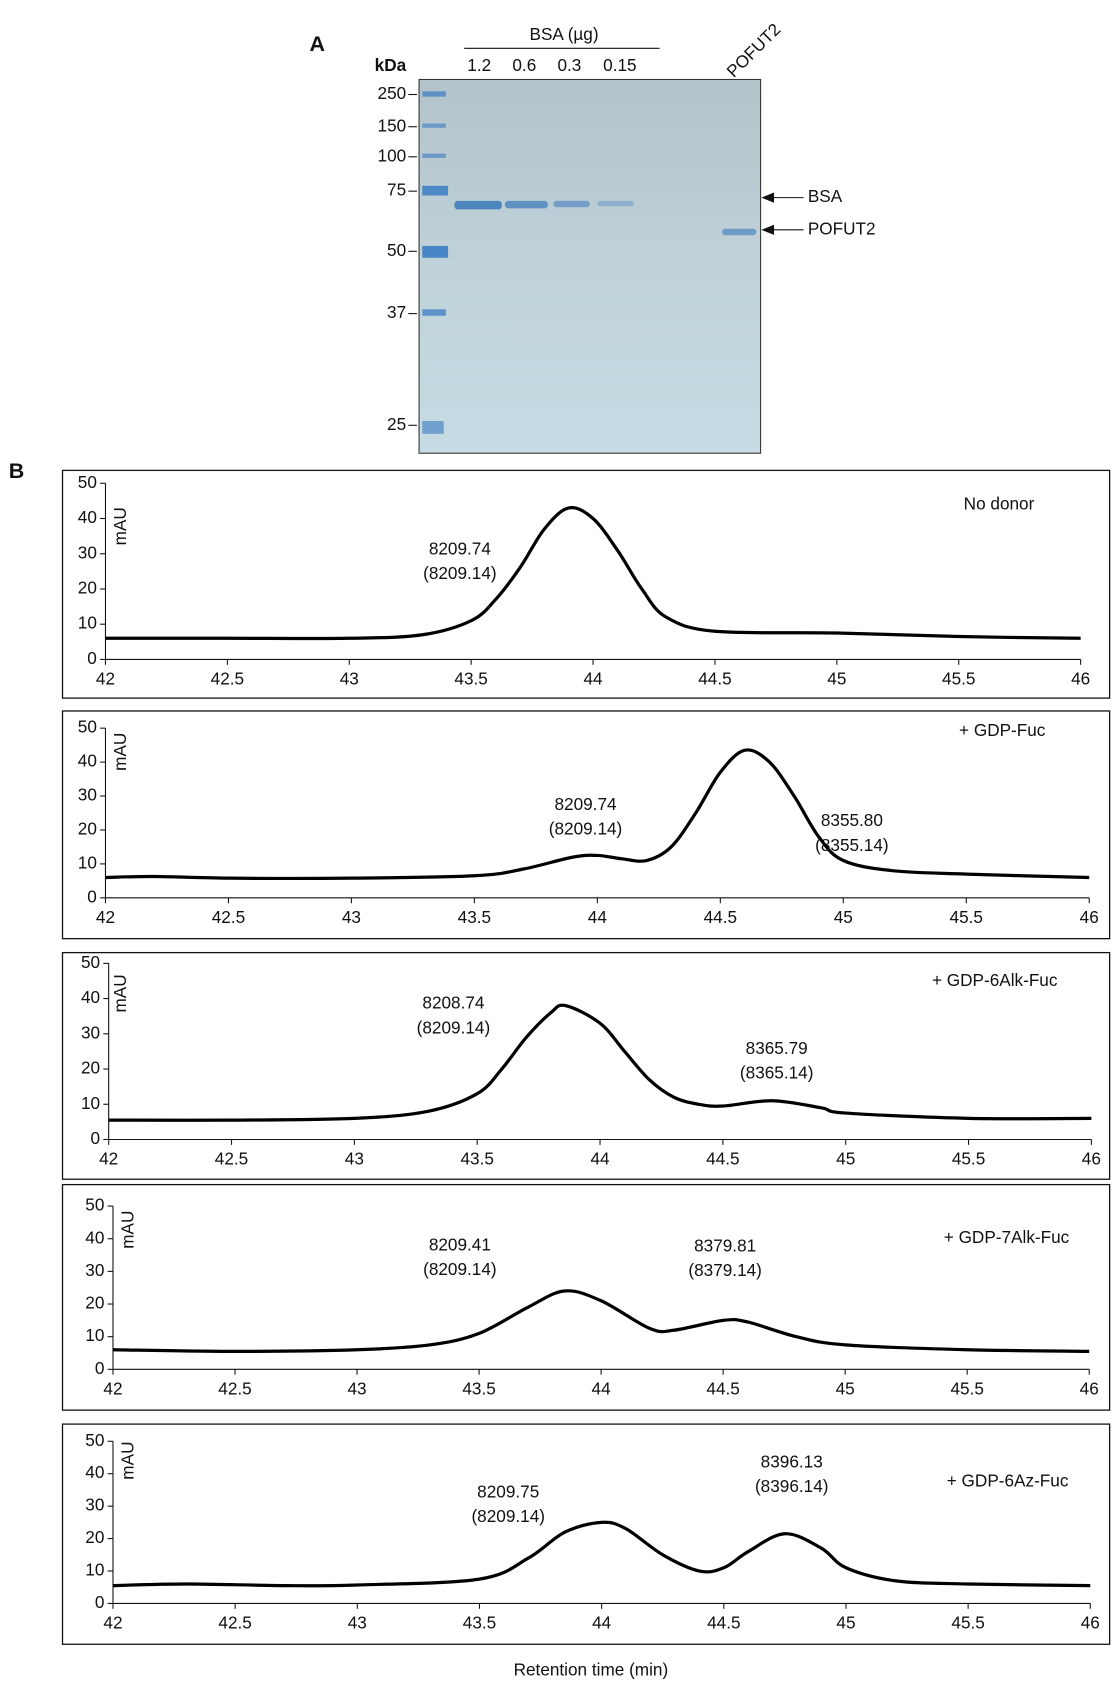 The image size is (1112, 1684). I want to click on ladder-label: 50, so click(396, 250).